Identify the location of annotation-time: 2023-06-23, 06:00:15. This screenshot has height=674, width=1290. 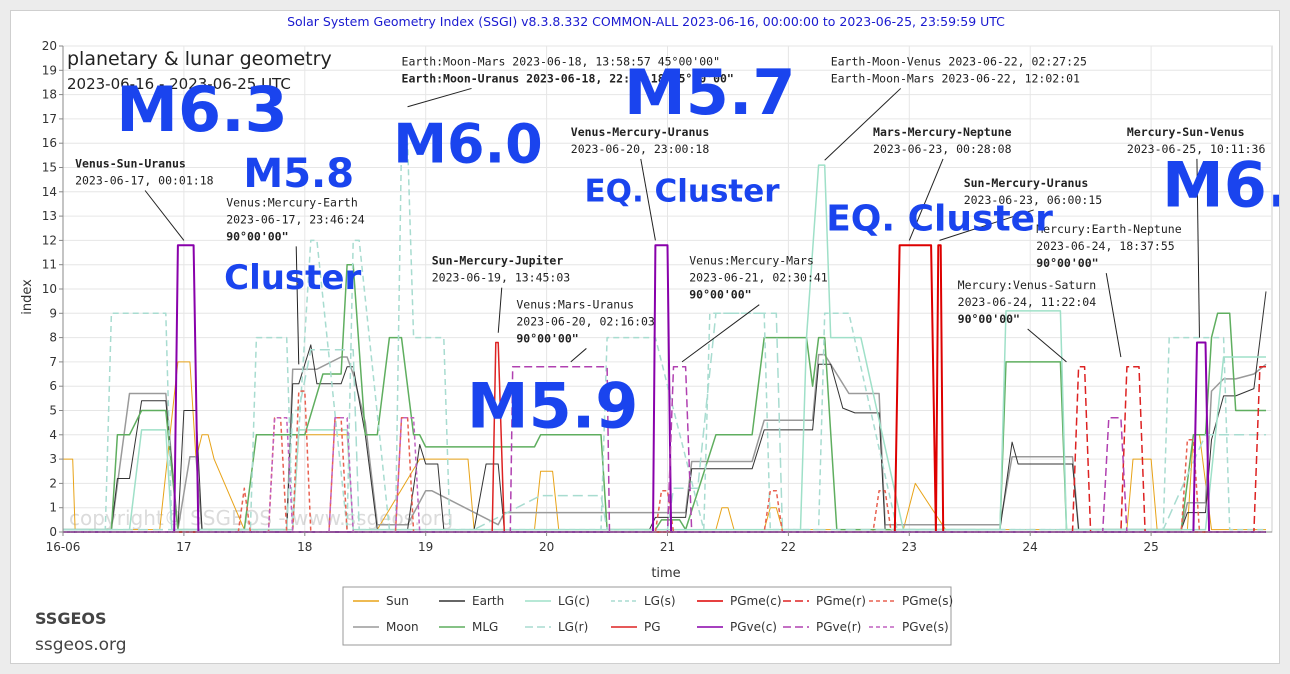
(1033, 200).